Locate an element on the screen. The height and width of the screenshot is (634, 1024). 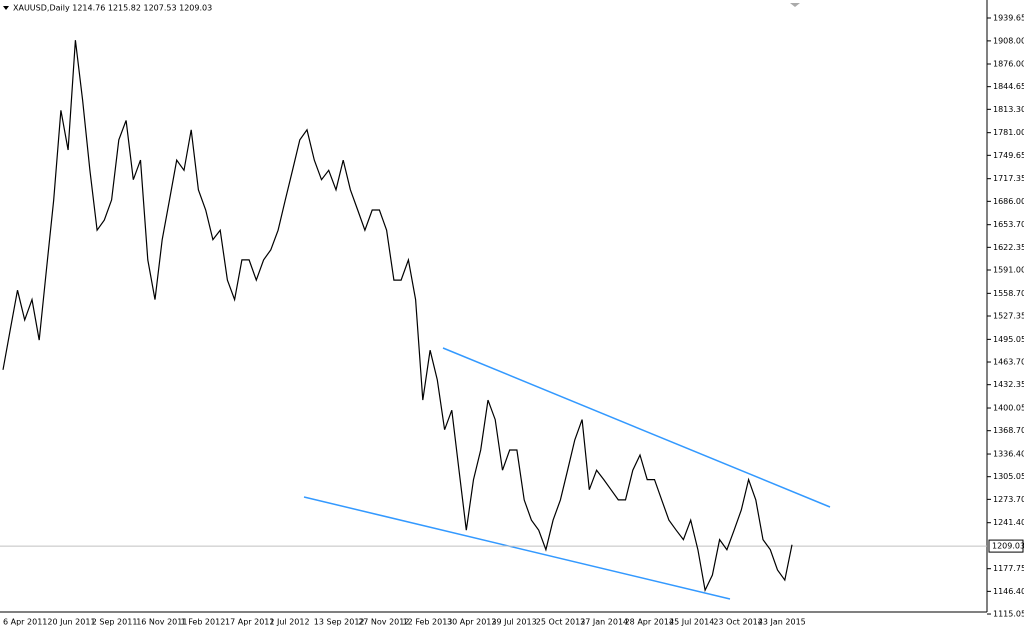
x-tick-label: 1 Jul 2012 is located at coordinates (289, 622).